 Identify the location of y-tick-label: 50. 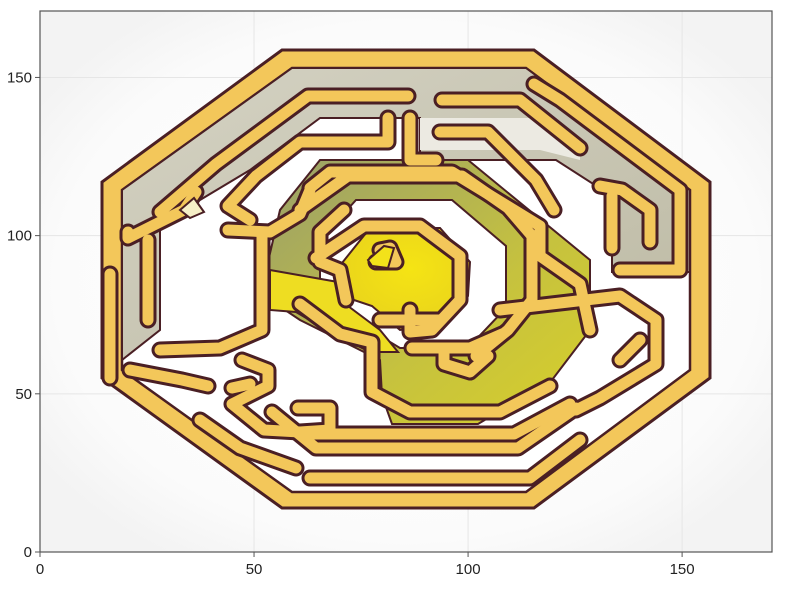
(23, 394).